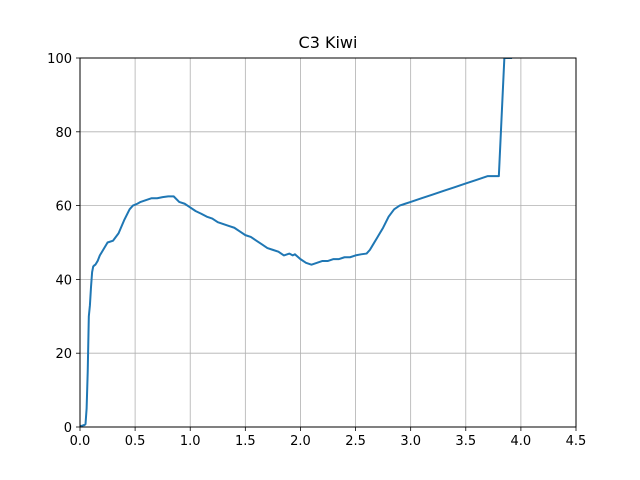 Image resolution: width=640 pixels, height=480 pixels. I want to click on y-tick-label: 80, so click(63, 133).